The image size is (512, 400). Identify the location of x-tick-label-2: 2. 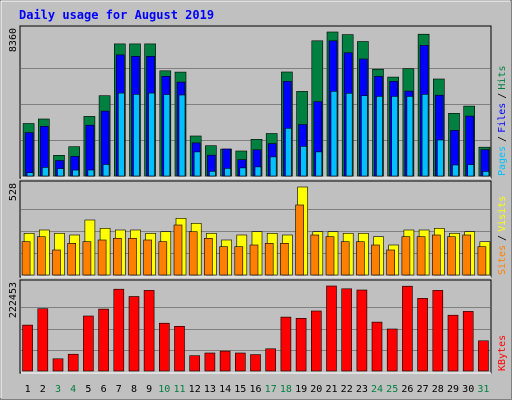
(43, 389).